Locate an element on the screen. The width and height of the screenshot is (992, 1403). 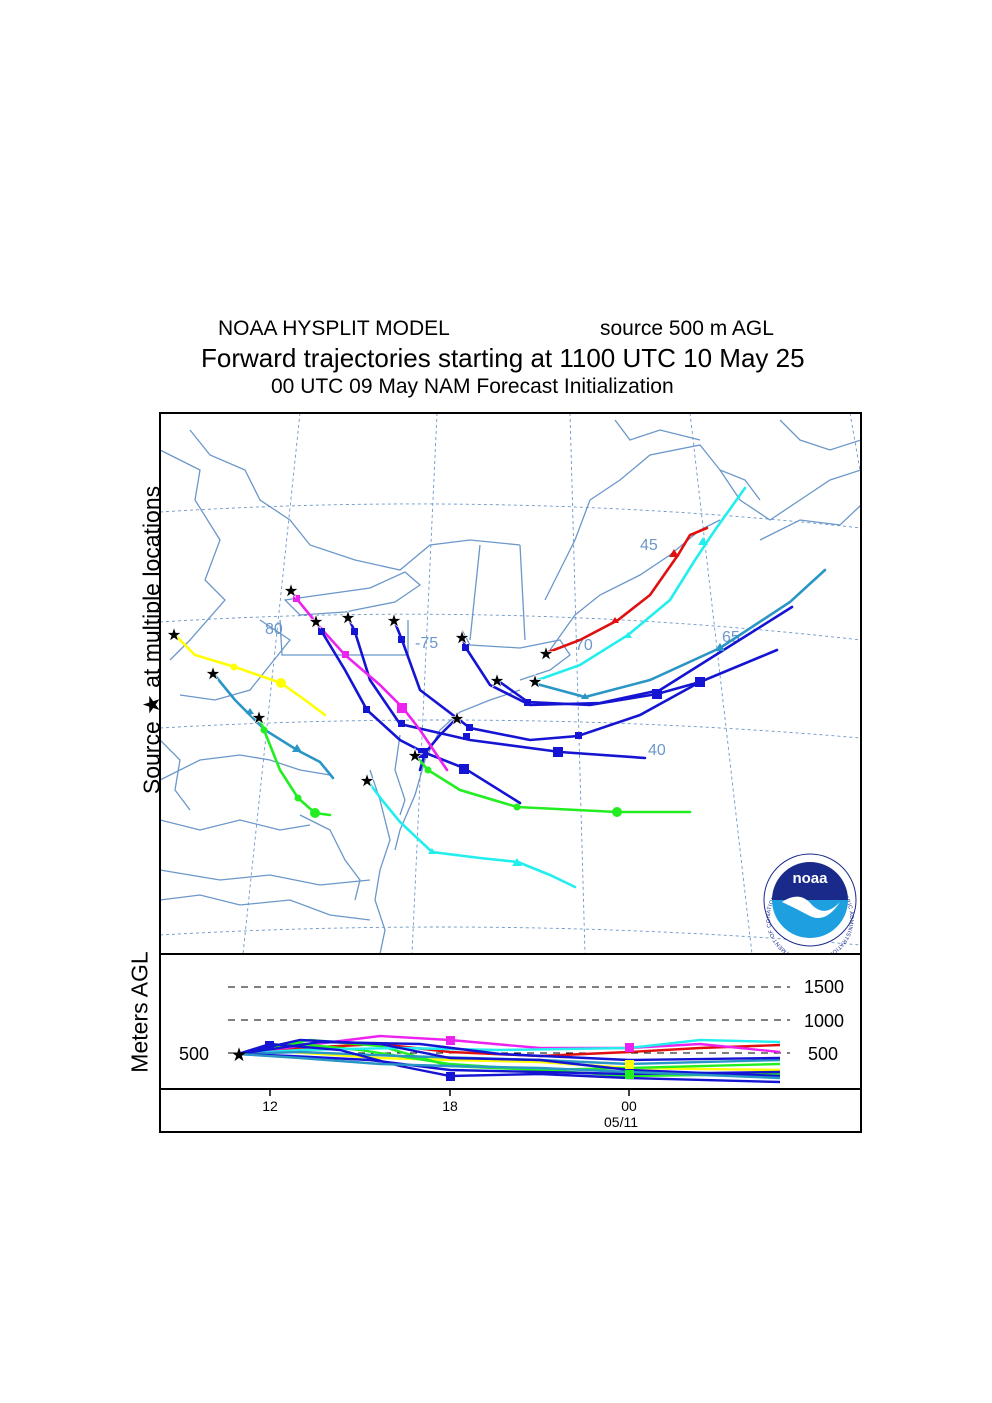
date-label: 05/11 is located at coordinates (621, 1122).